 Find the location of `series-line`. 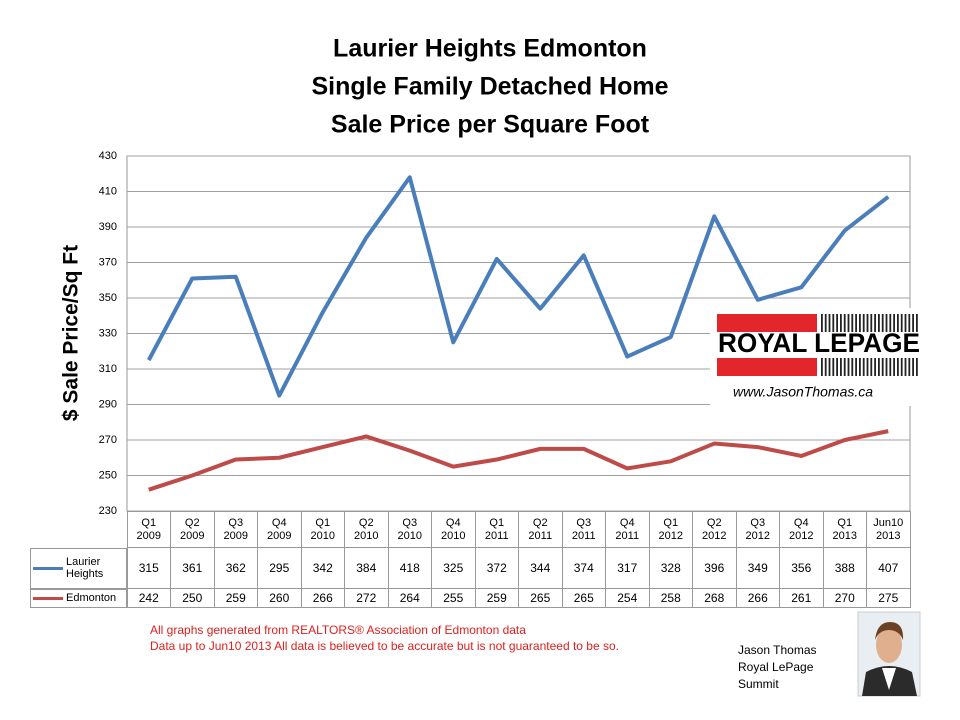

series-line is located at coordinates (518, 460).